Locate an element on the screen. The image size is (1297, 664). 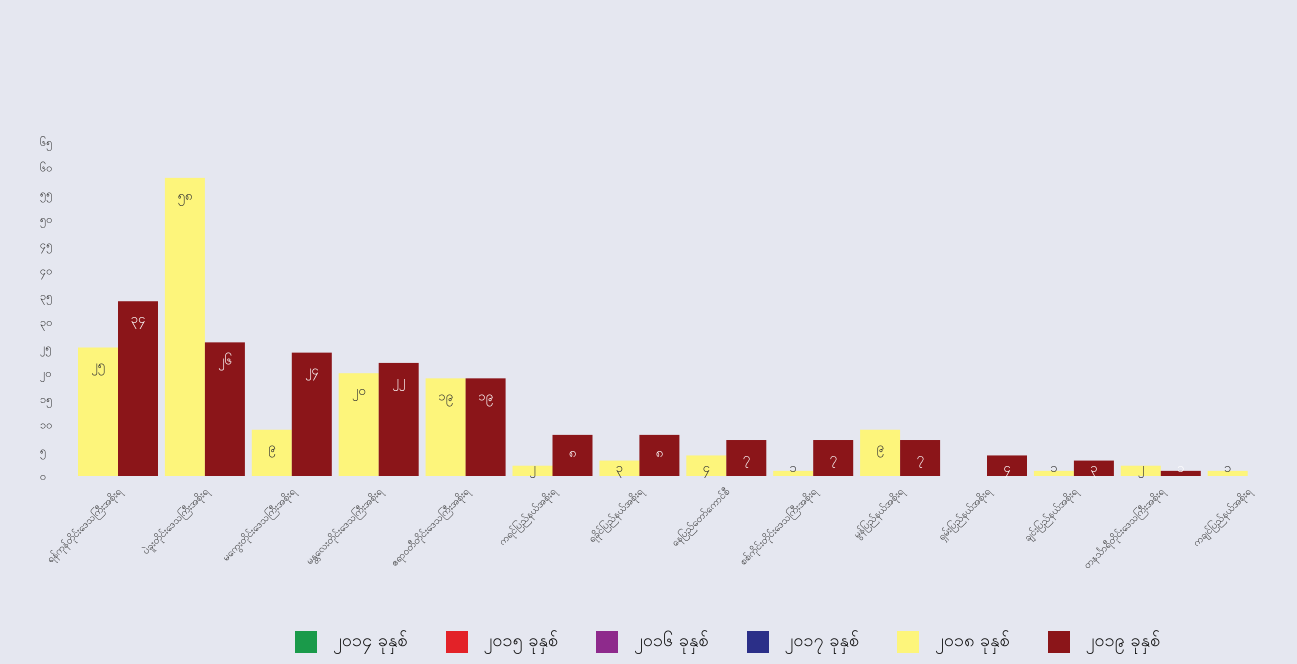
data-label: ၃၄ is located at coordinates (138, 320).